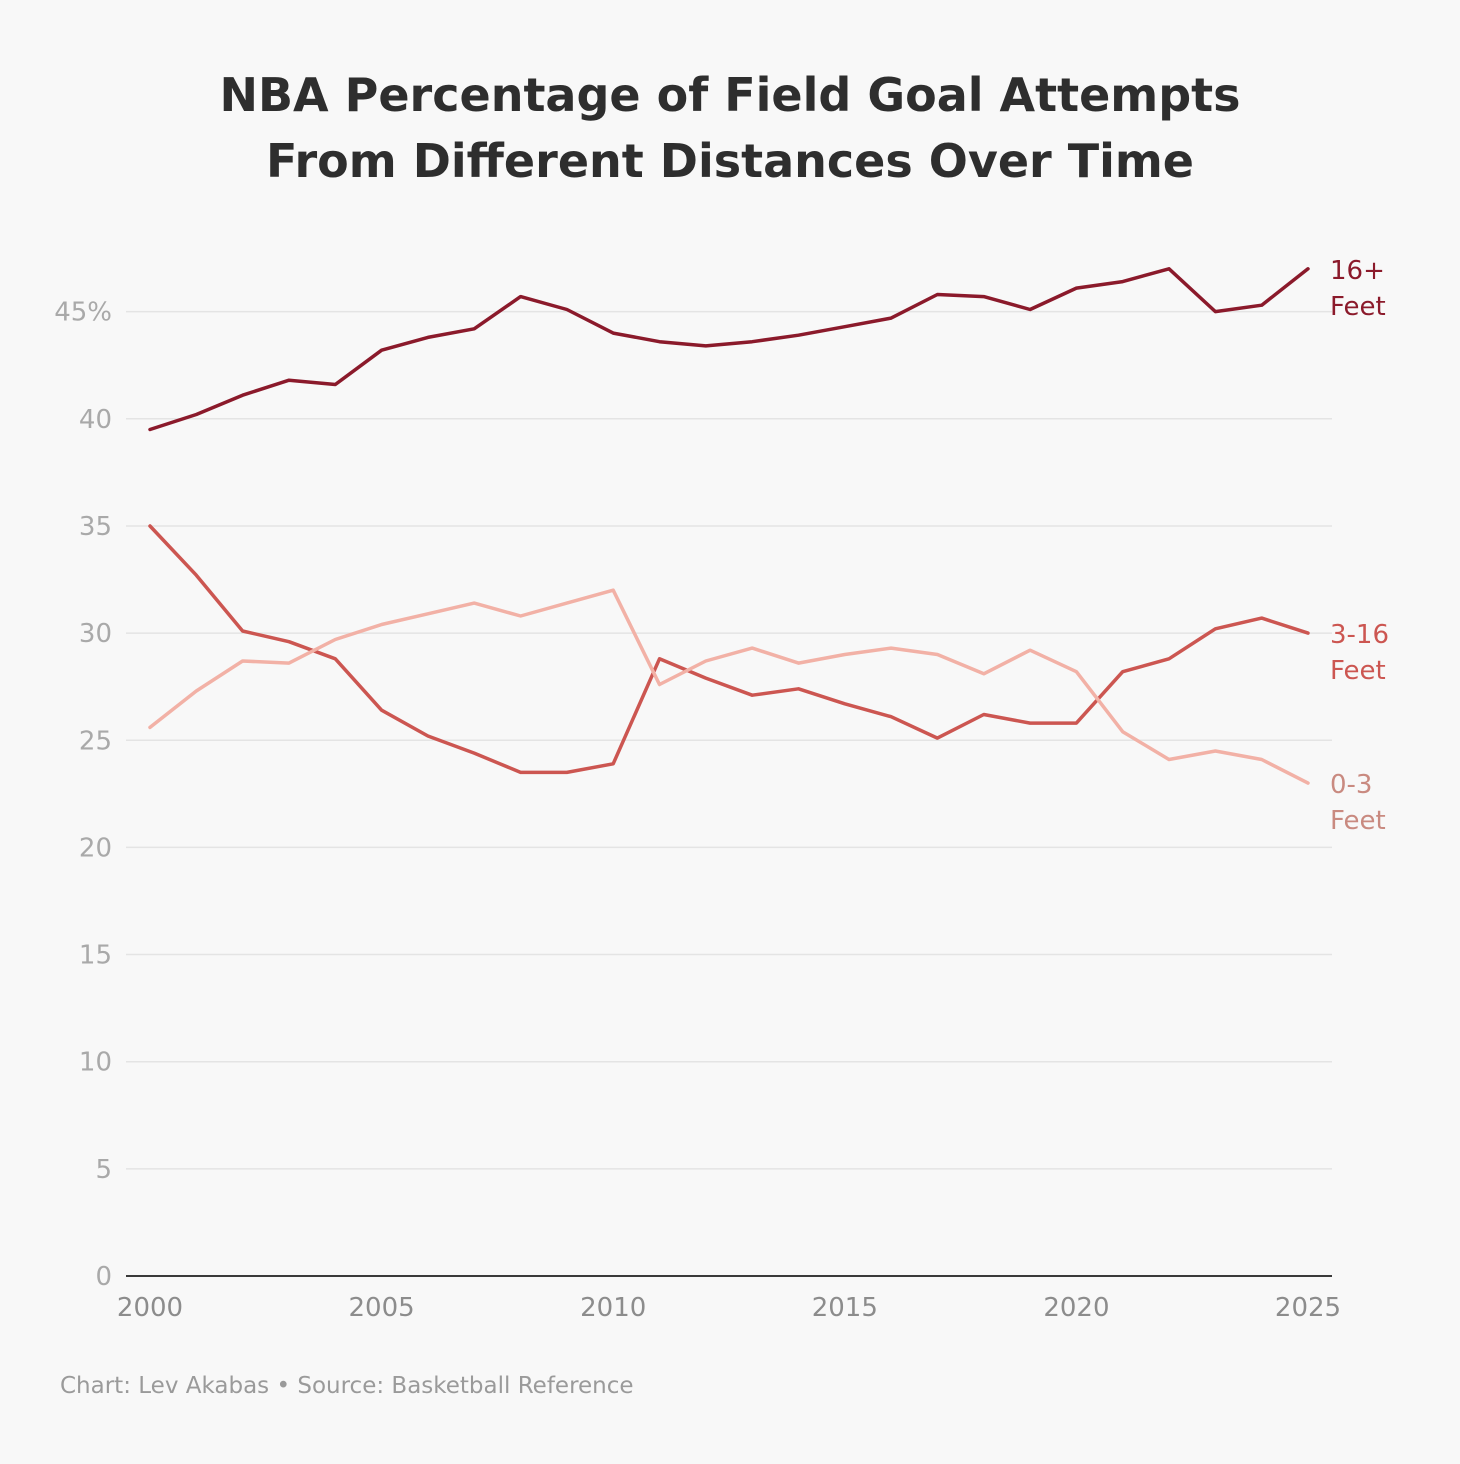 The width and height of the screenshot is (1460, 1464). What do you see at coordinates (1359, 635) in the screenshot?
I see `series-label-1-line-0: 3-16` at bounding box center [1359, 635].